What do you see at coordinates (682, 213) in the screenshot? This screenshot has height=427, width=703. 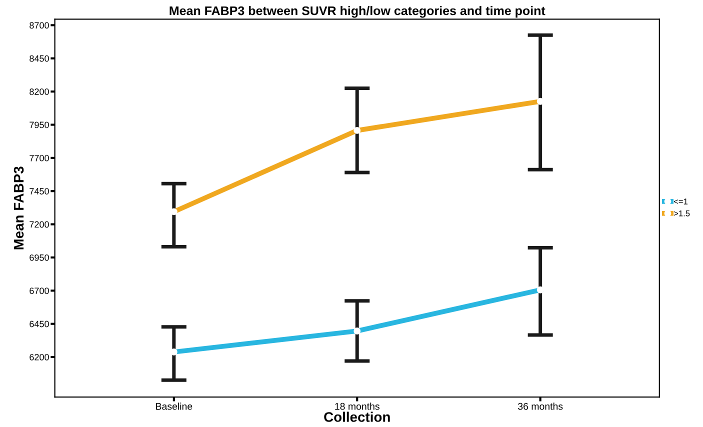 I see `legend-label: >1.5` at bounding box center [682, 213].